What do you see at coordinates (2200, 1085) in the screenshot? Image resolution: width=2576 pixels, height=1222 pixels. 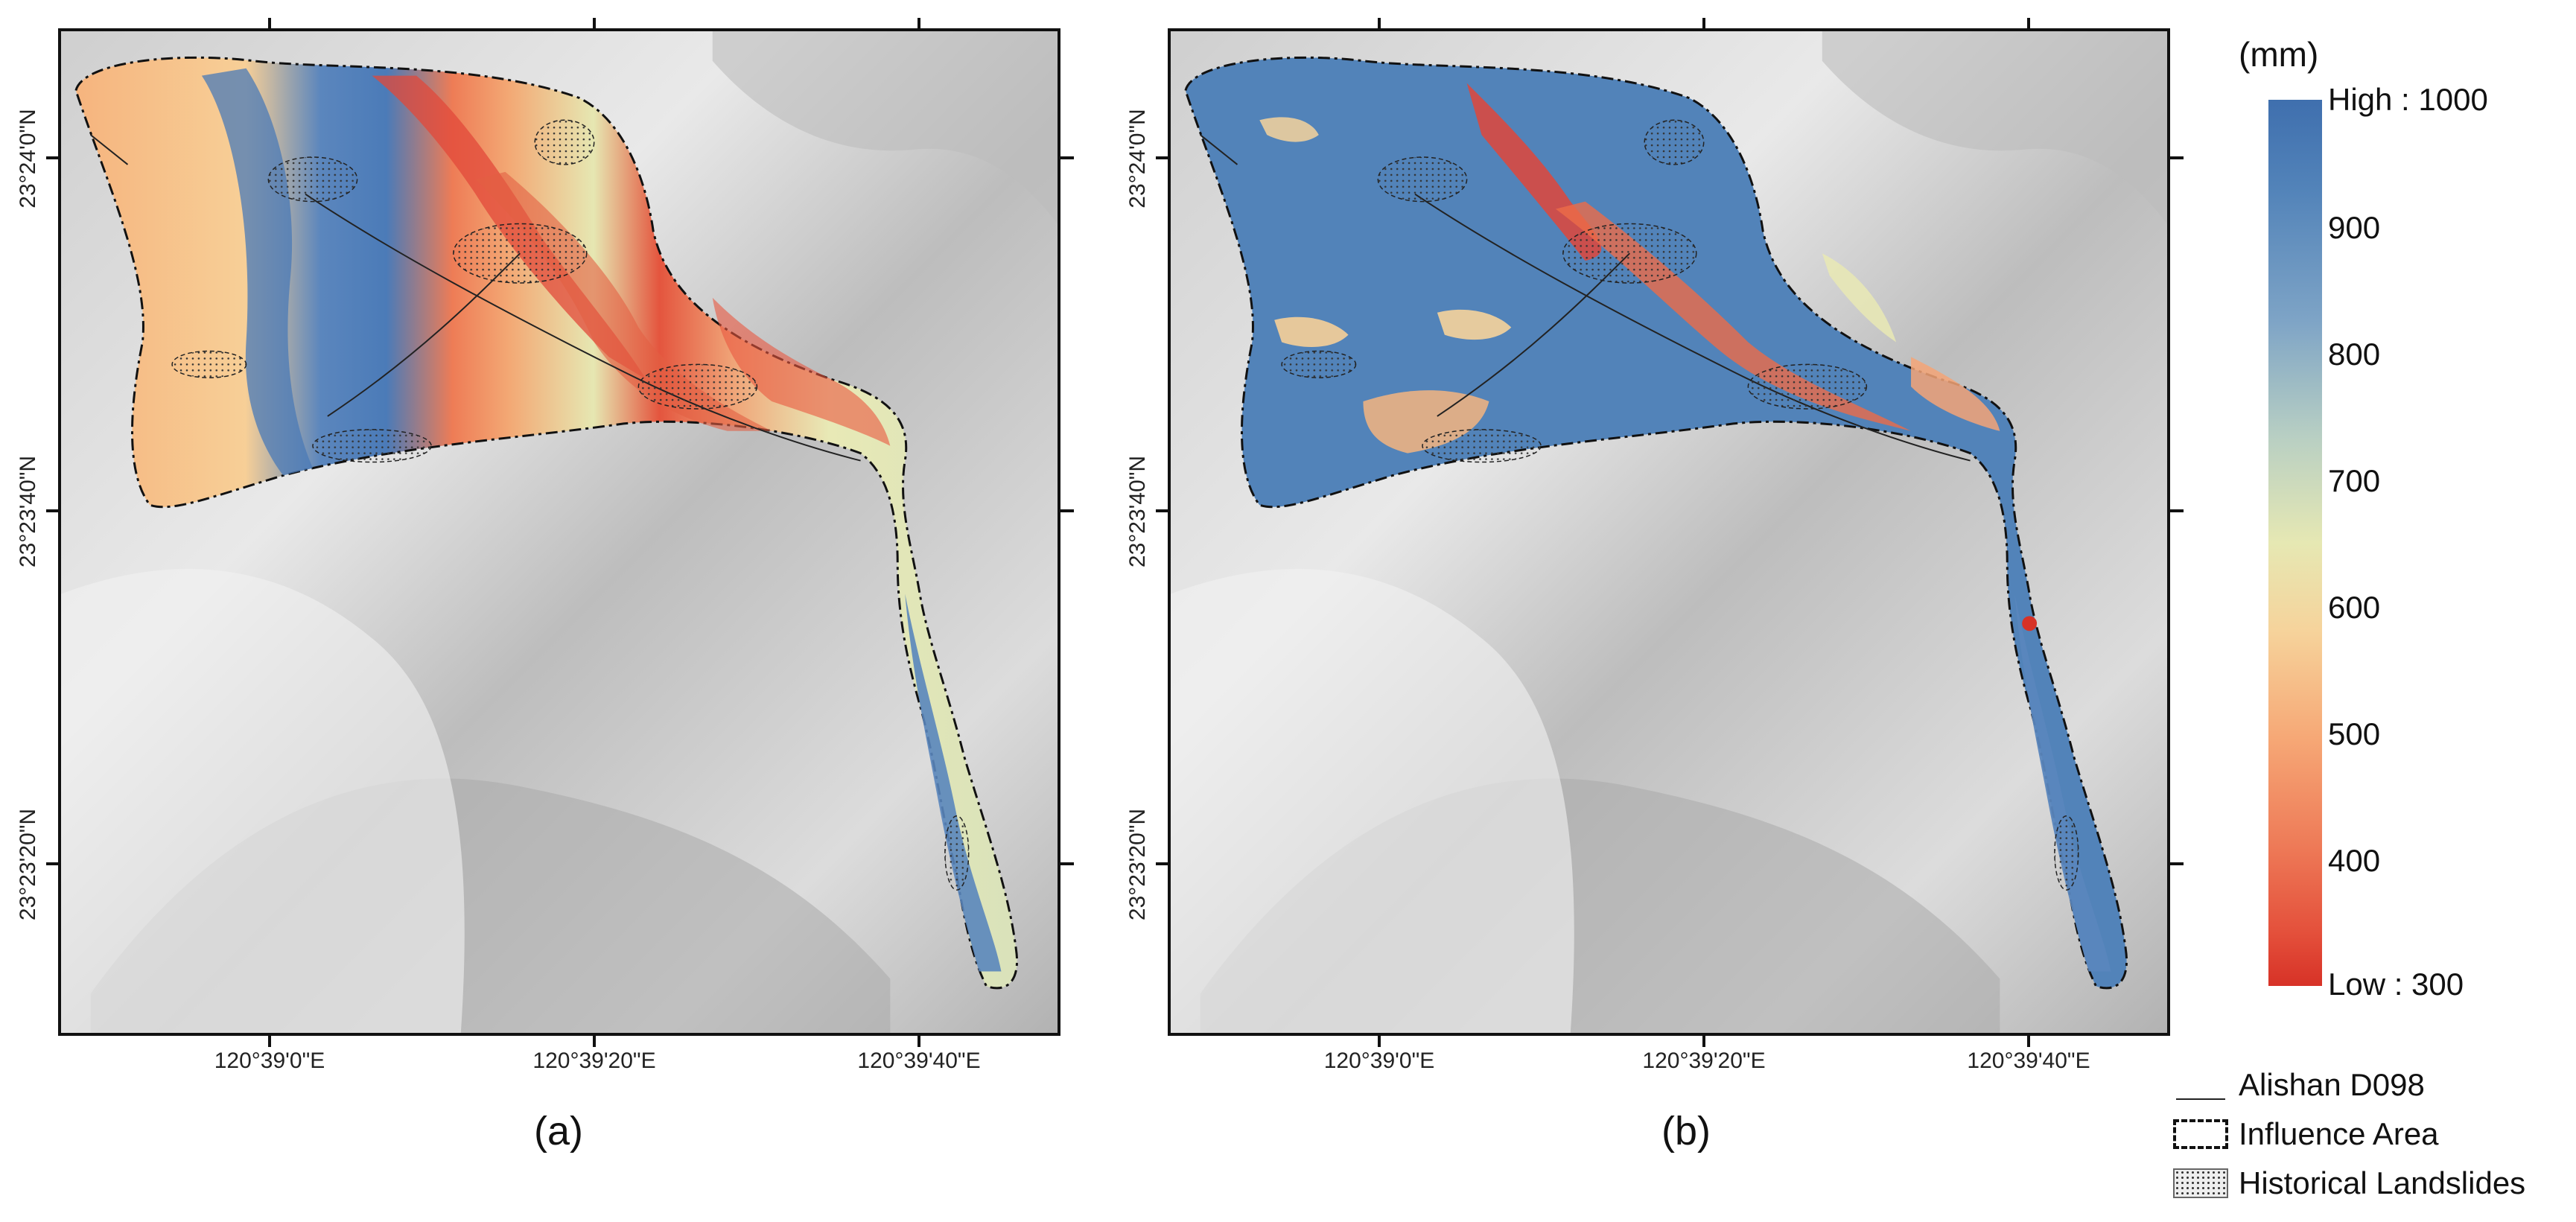 I see `line-symbol-icon` at bounding box center [2200, 1085].